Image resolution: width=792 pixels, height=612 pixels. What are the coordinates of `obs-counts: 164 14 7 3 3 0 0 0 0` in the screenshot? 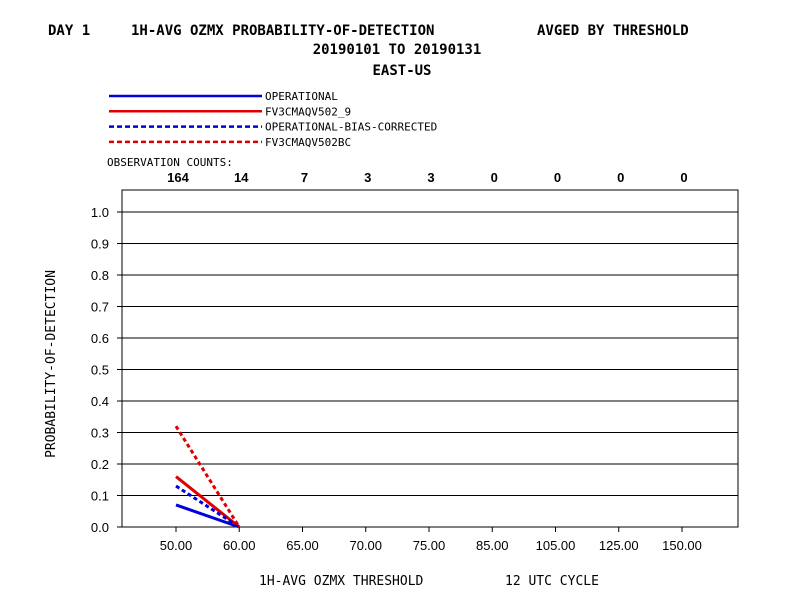 It's located at (427, 177).